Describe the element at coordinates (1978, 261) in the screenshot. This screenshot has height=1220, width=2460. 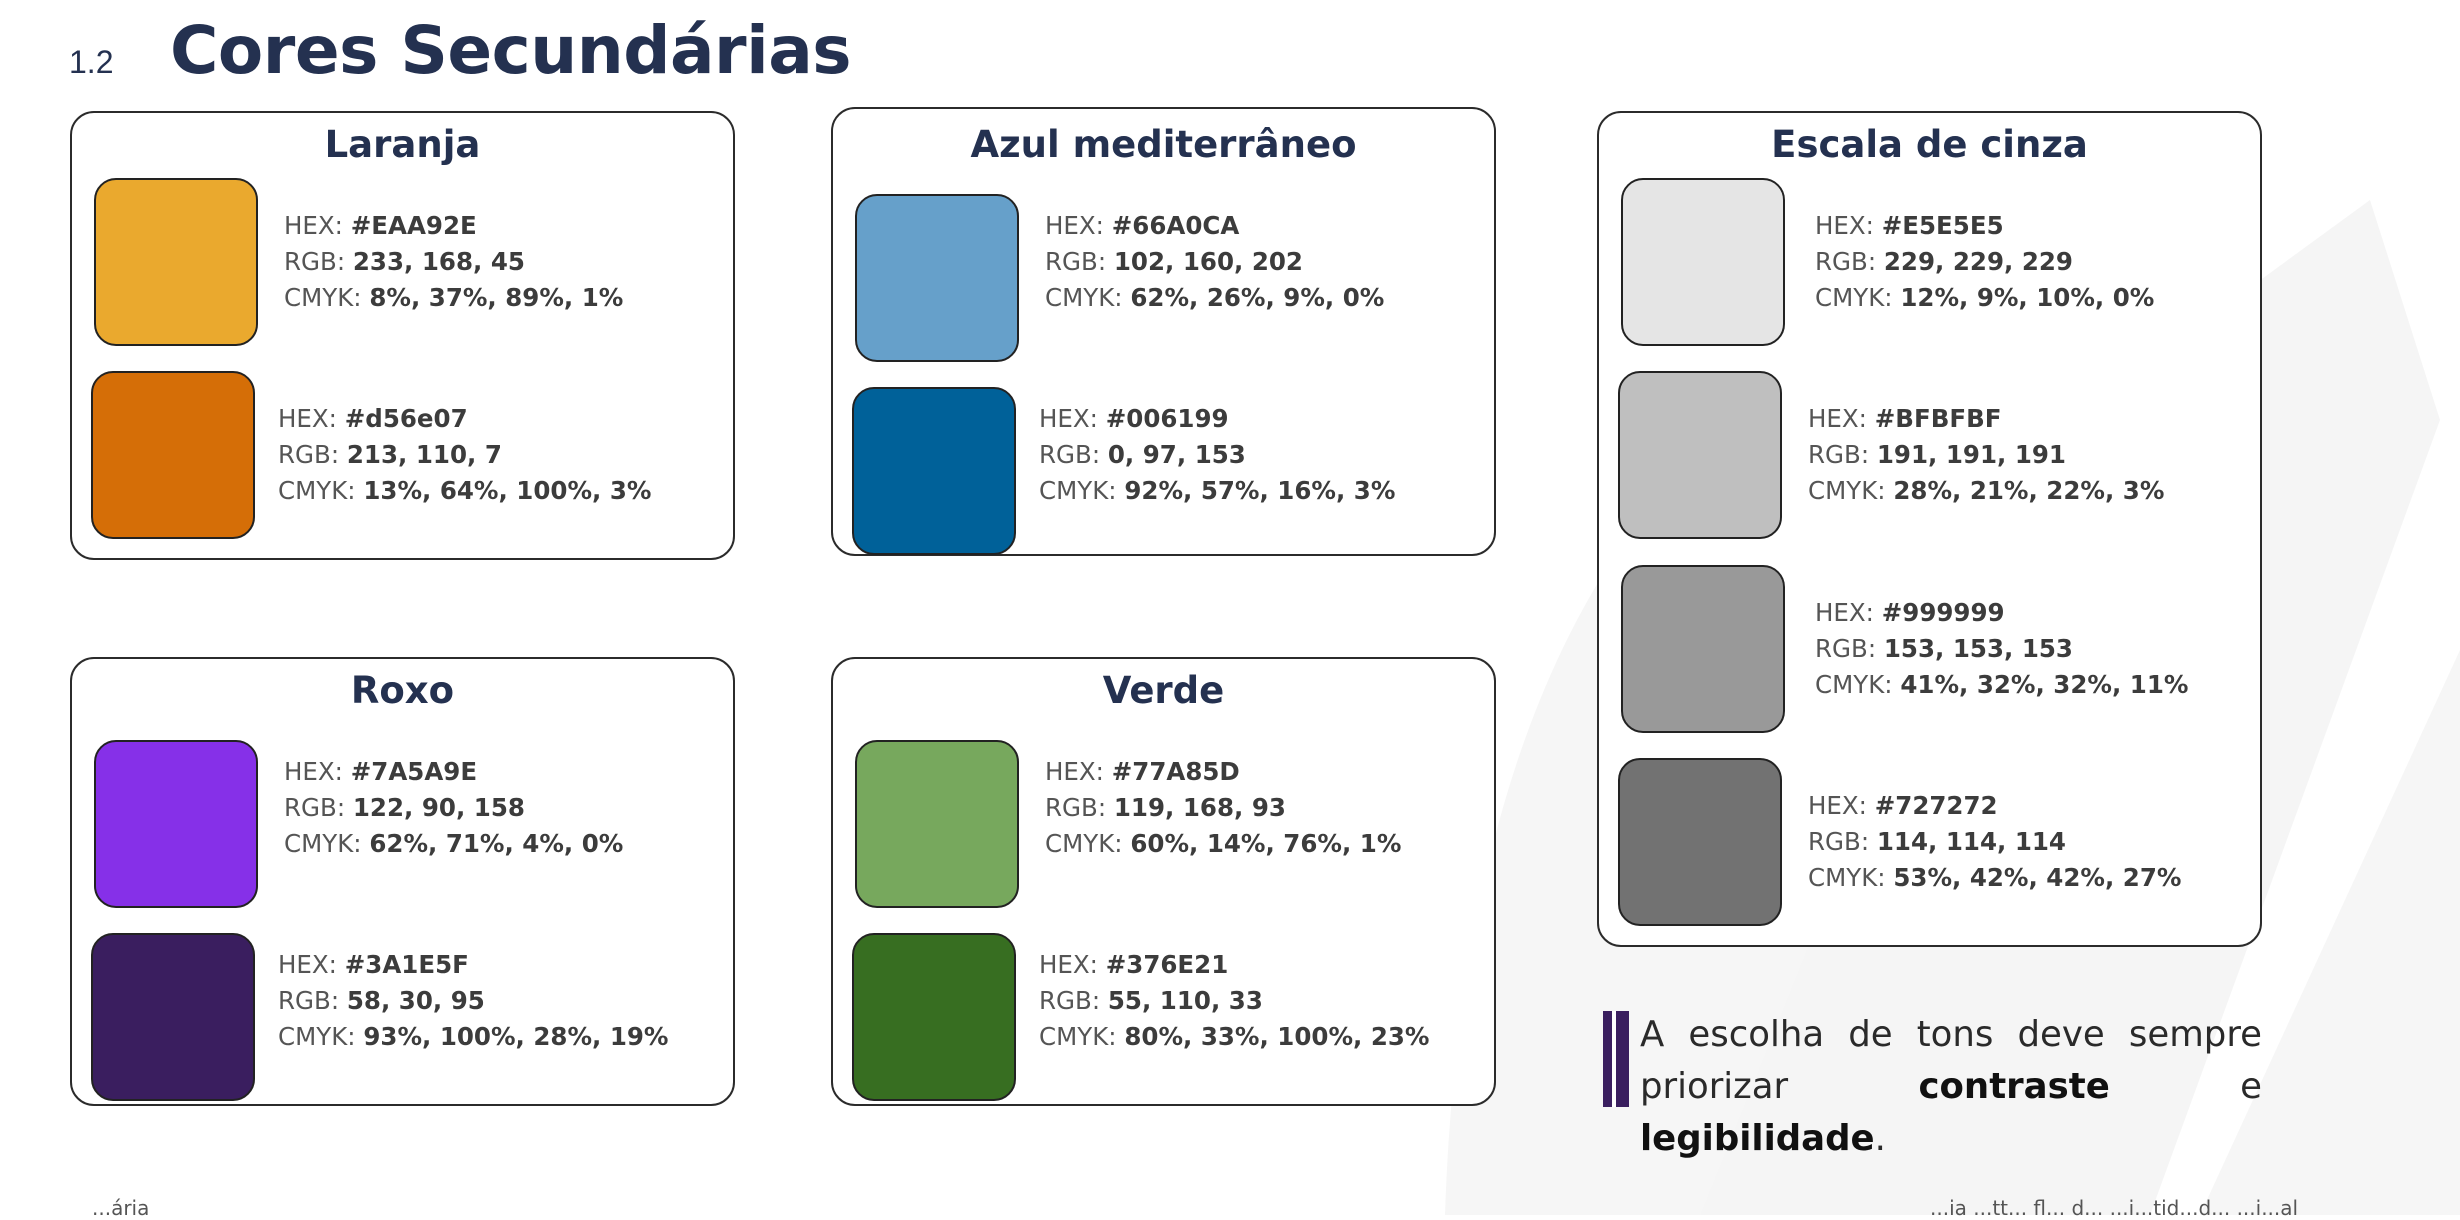
I see `rgb-value: 229, 229, 229` at that location.